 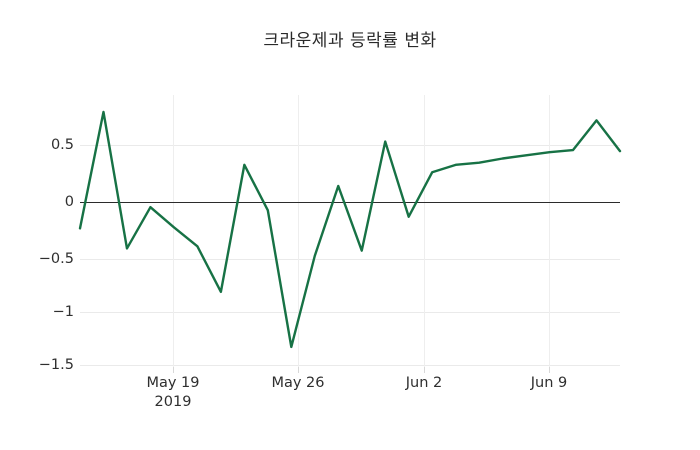 I want to click on zero-reference-line, so click(x=350, y=202).